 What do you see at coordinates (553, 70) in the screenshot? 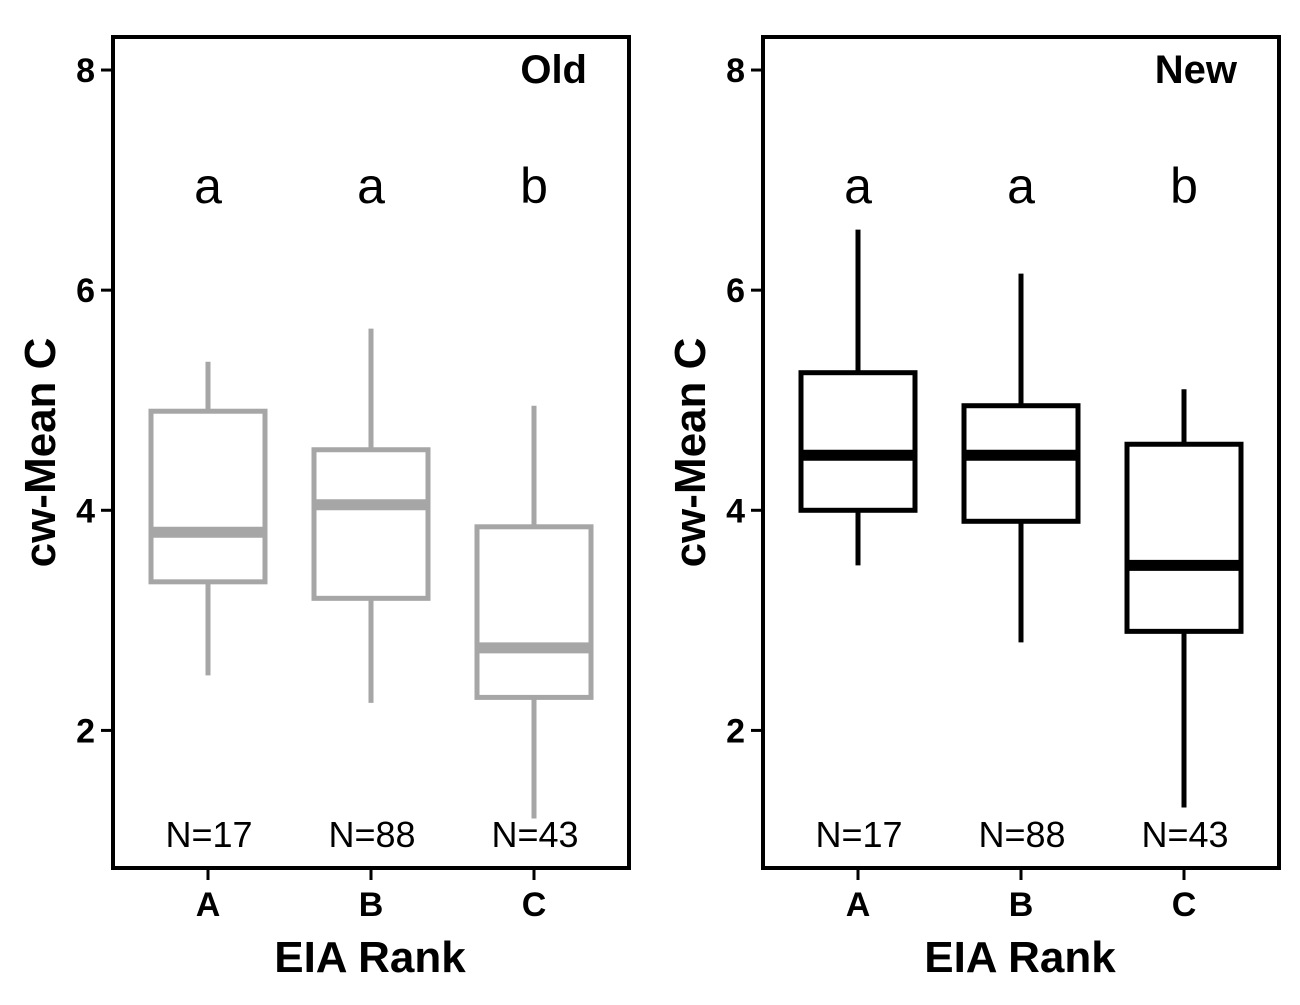
I see `panel-title: Old` at bounding box center [553, 70].